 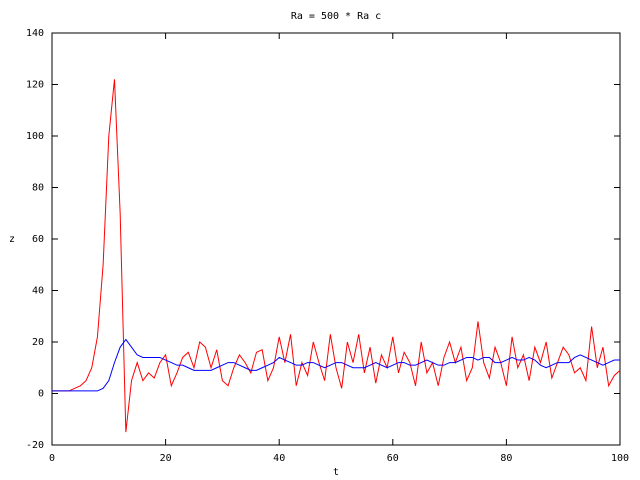 What do you see at coordinates (393, 458) in the screenshot?
I see `x-tick-label: 60` at bounding box center [393, 458].